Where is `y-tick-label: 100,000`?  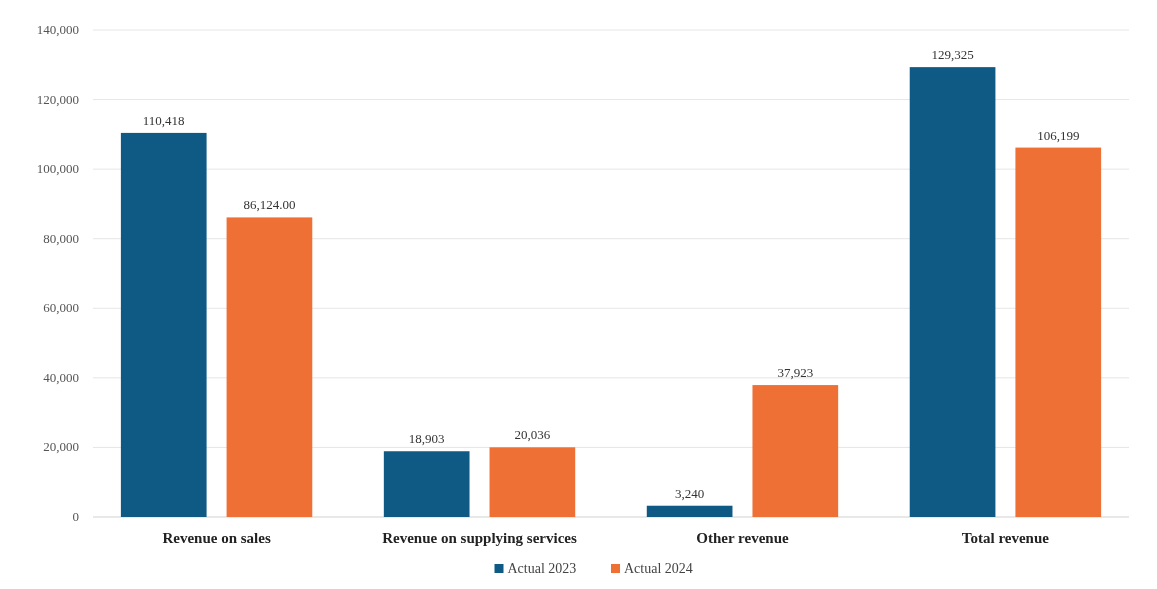 y-tick-label: 100,000 is located at coordinates (57, 169).